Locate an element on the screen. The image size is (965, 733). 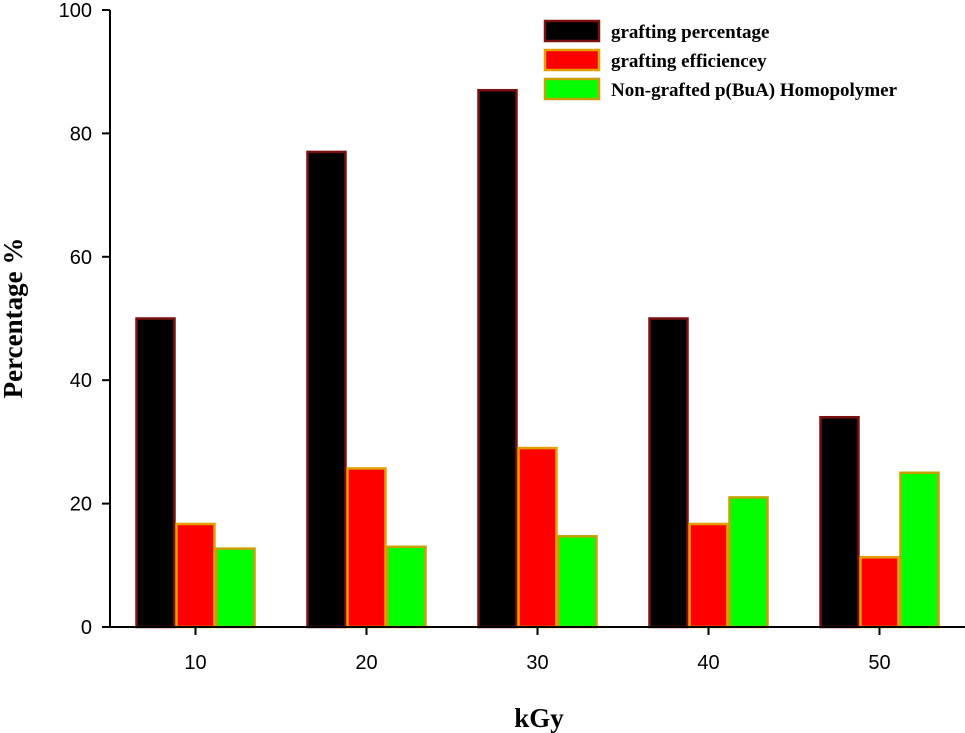
x-tick-label: 30 is located at coordinates (537, 663).